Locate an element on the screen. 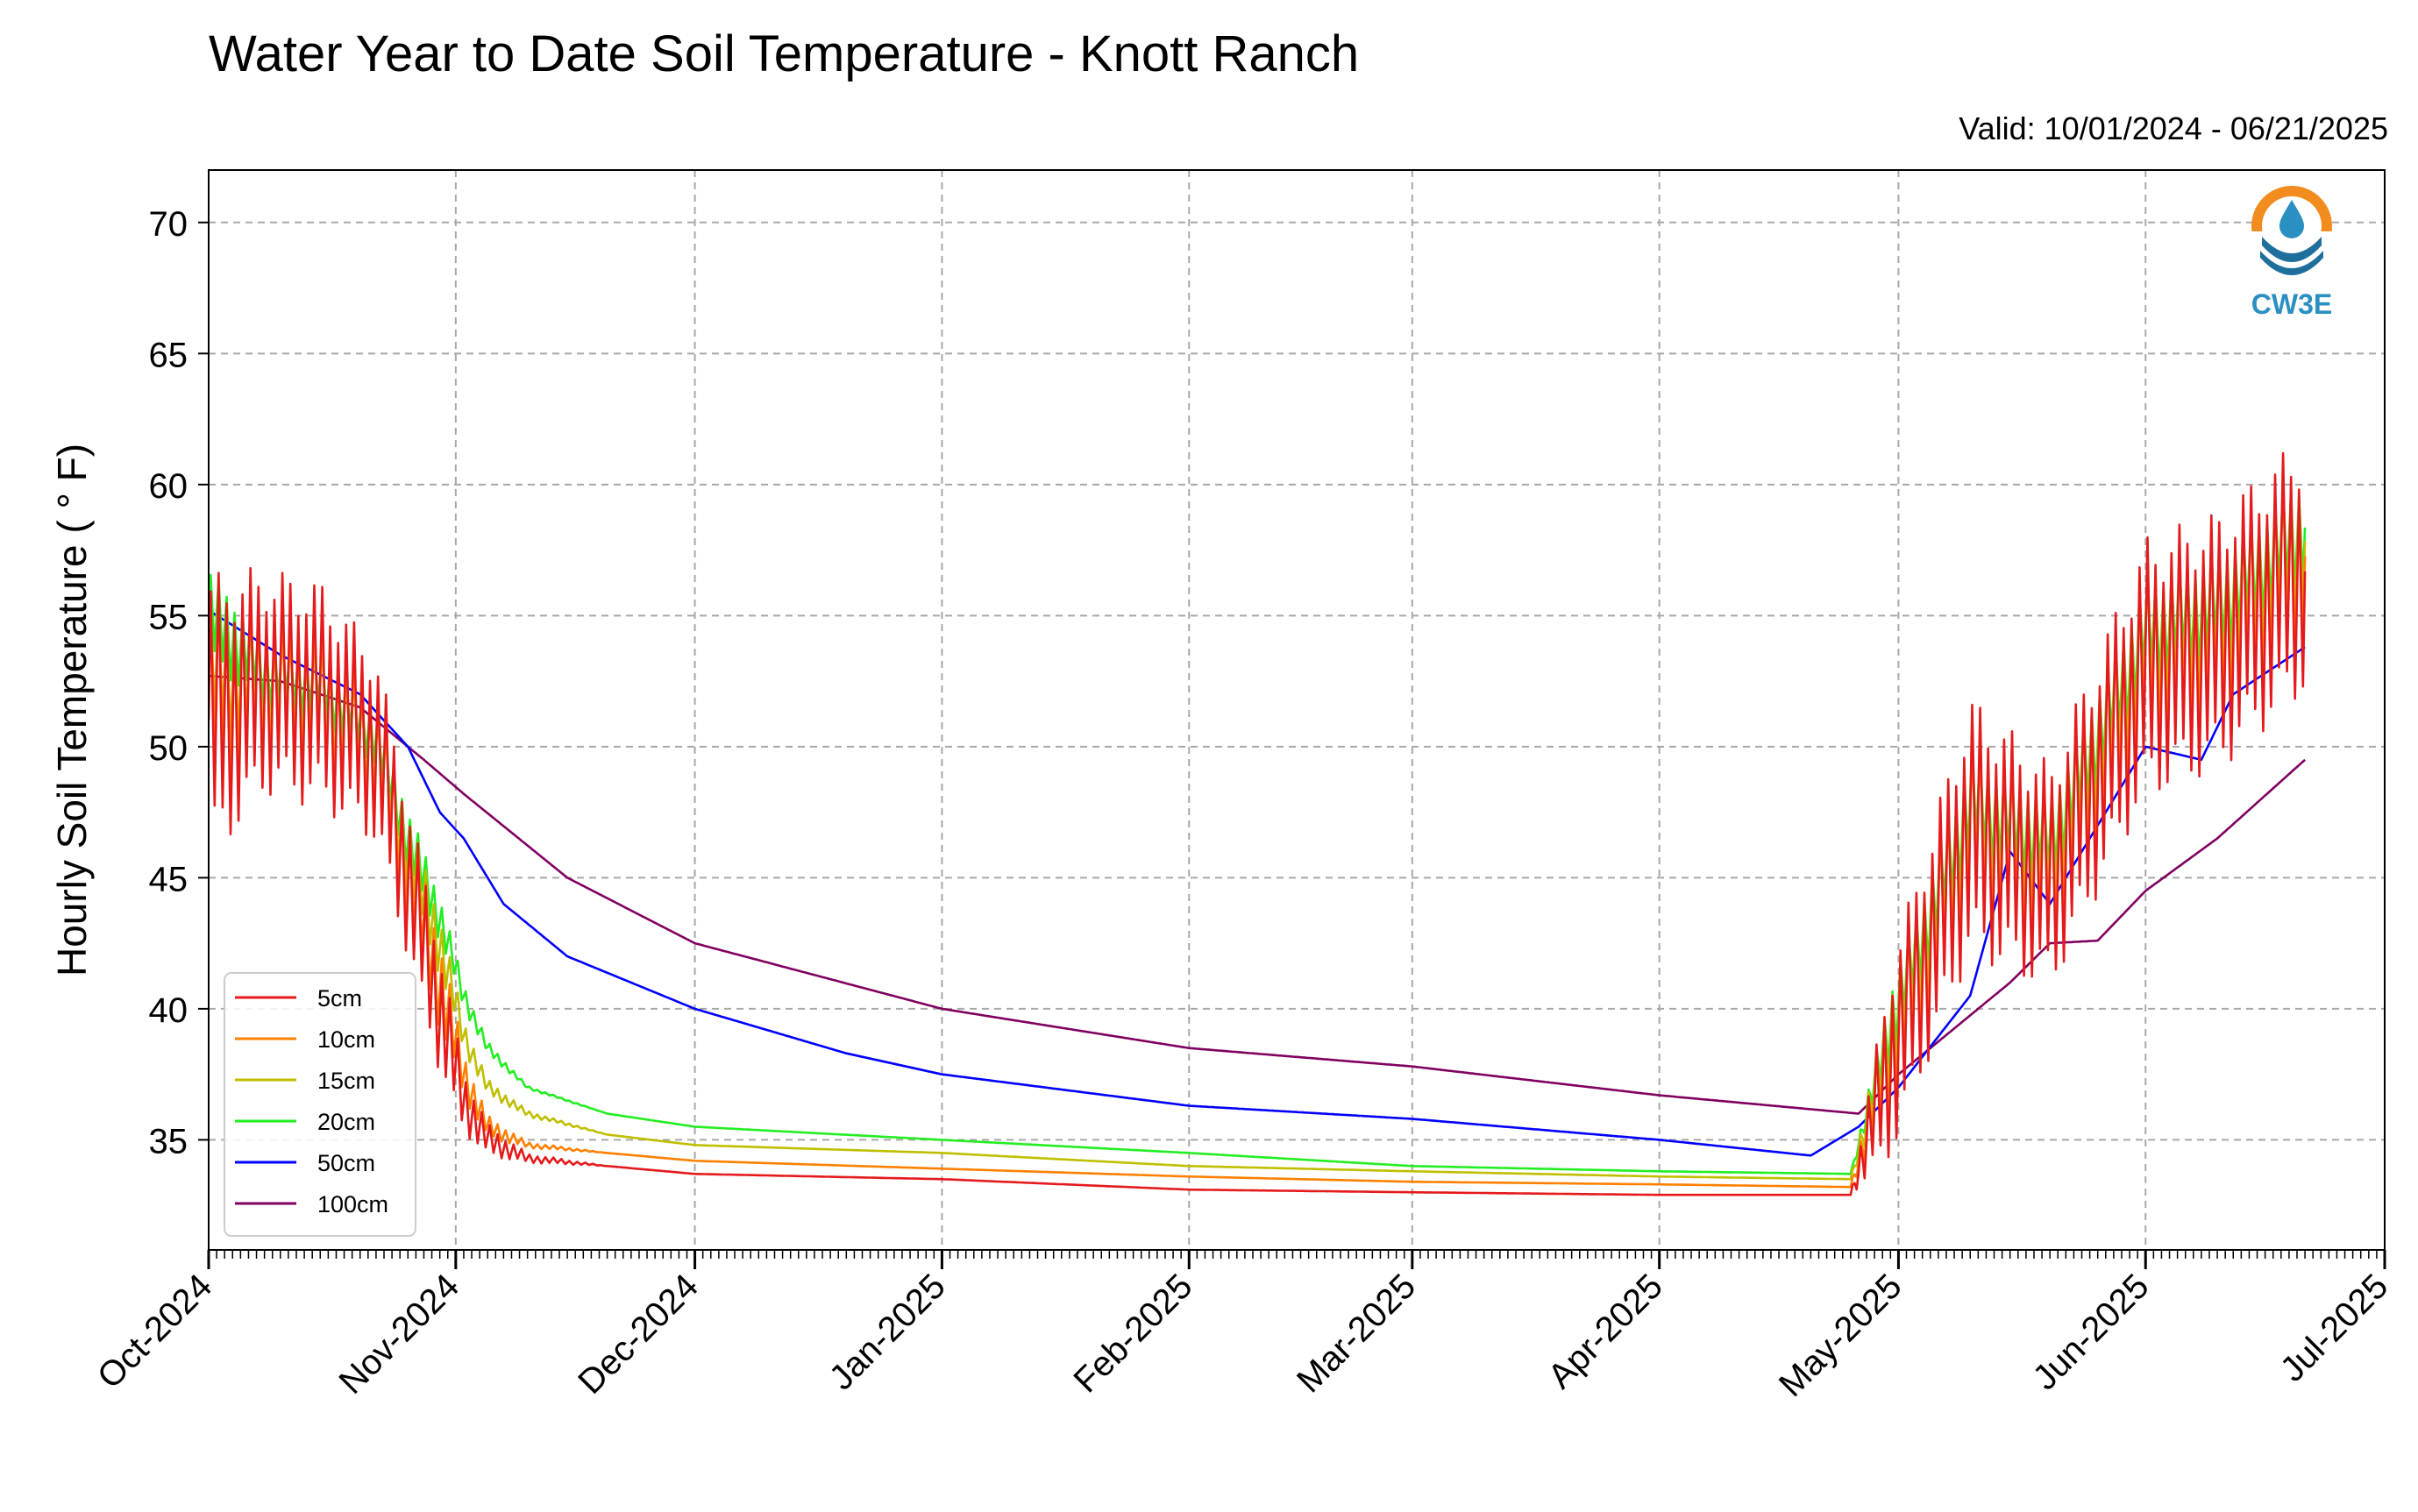  y-tick-labels: 35 40 45 50 55 60 65 70 is located at coordinates (168, 683).